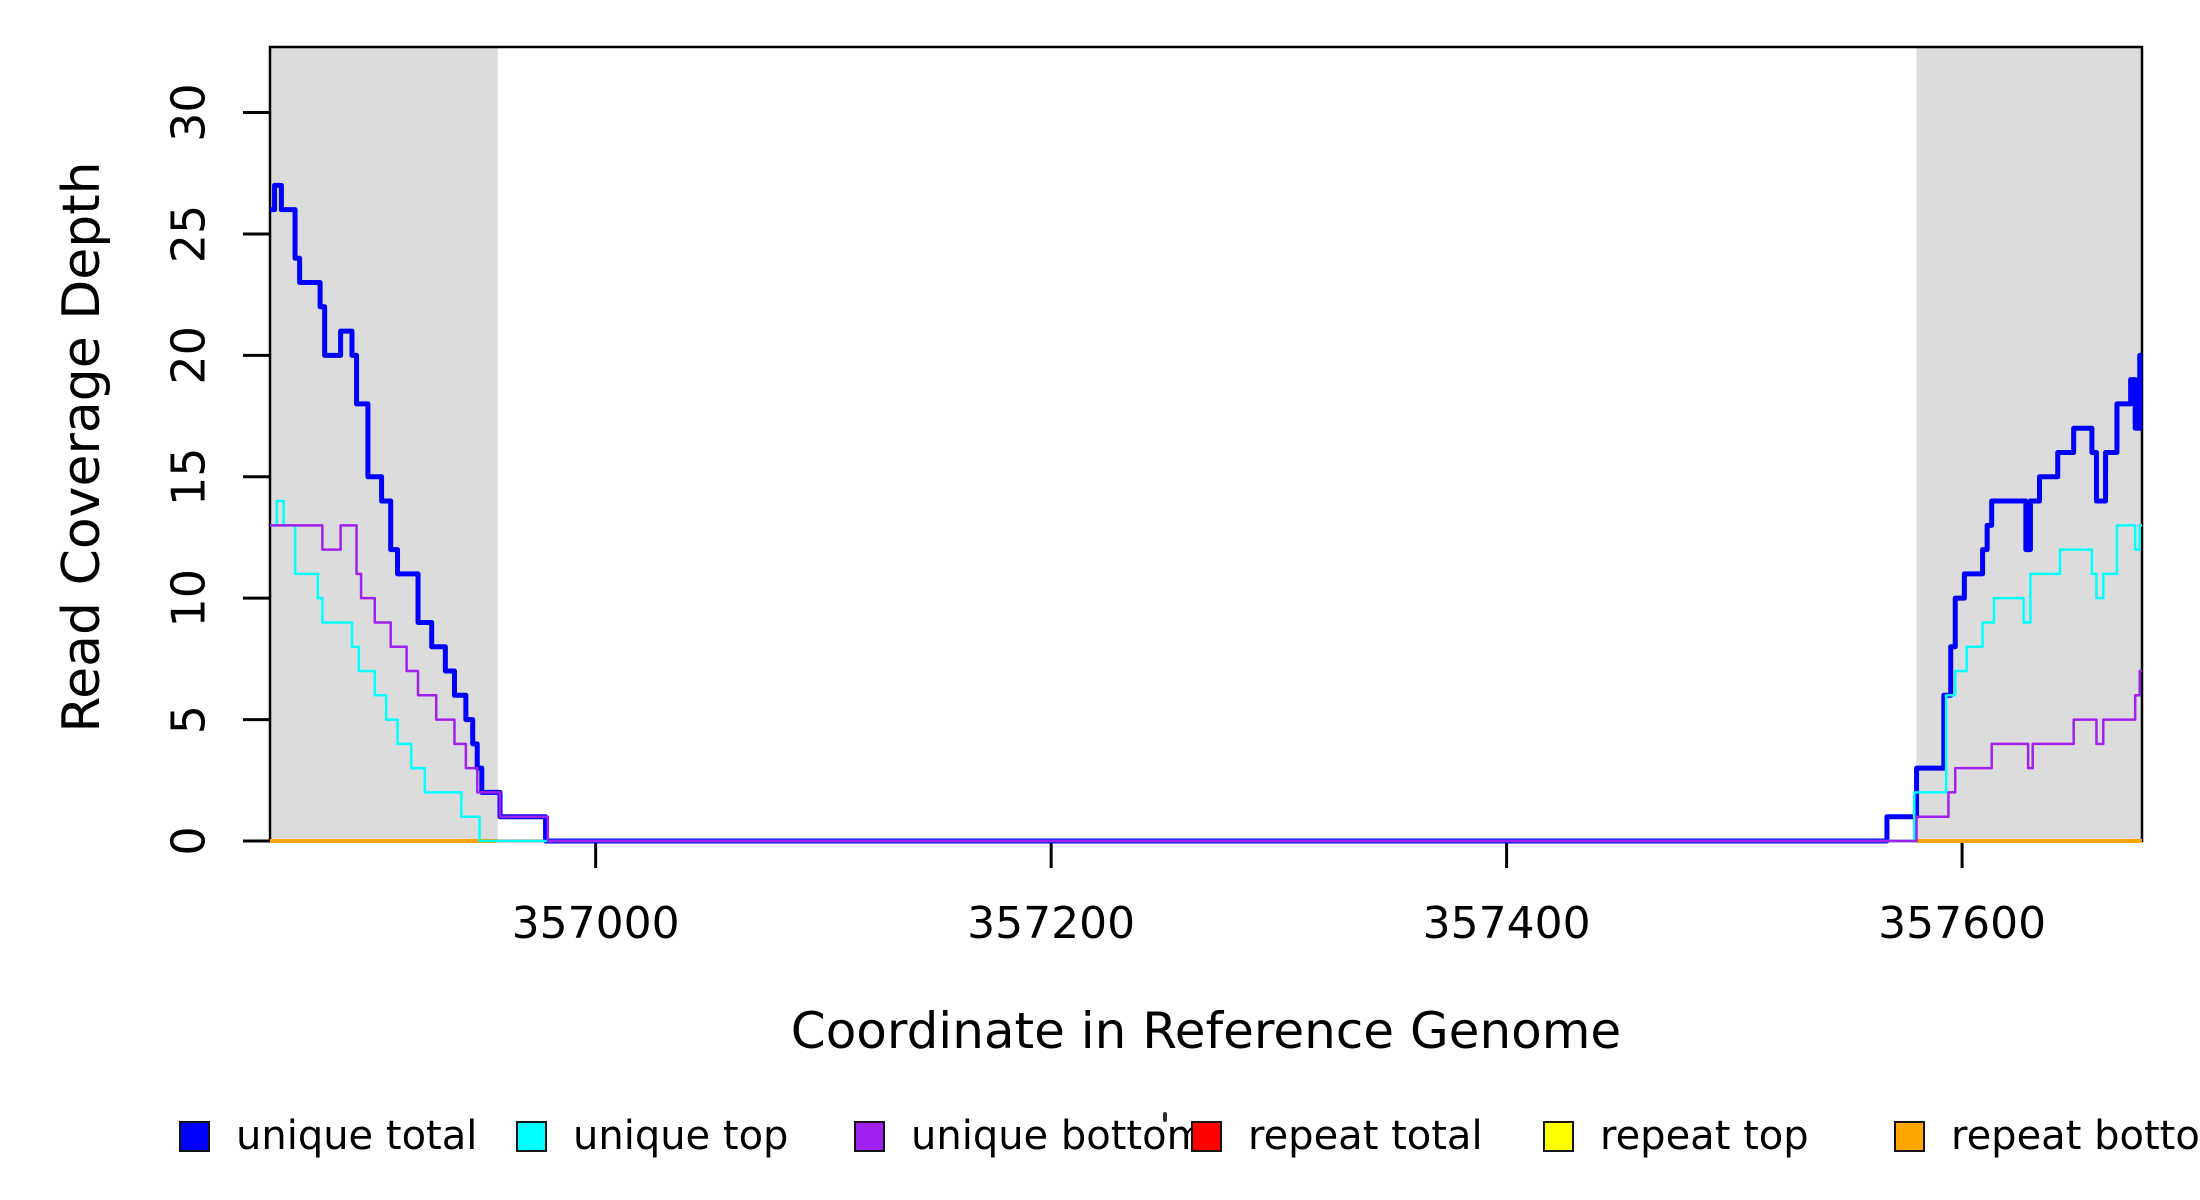  What do you see at coordinates (1507, 923) in the screenshot?
I see `x-tick-label: 357400` at bounding box center [1507, 923].